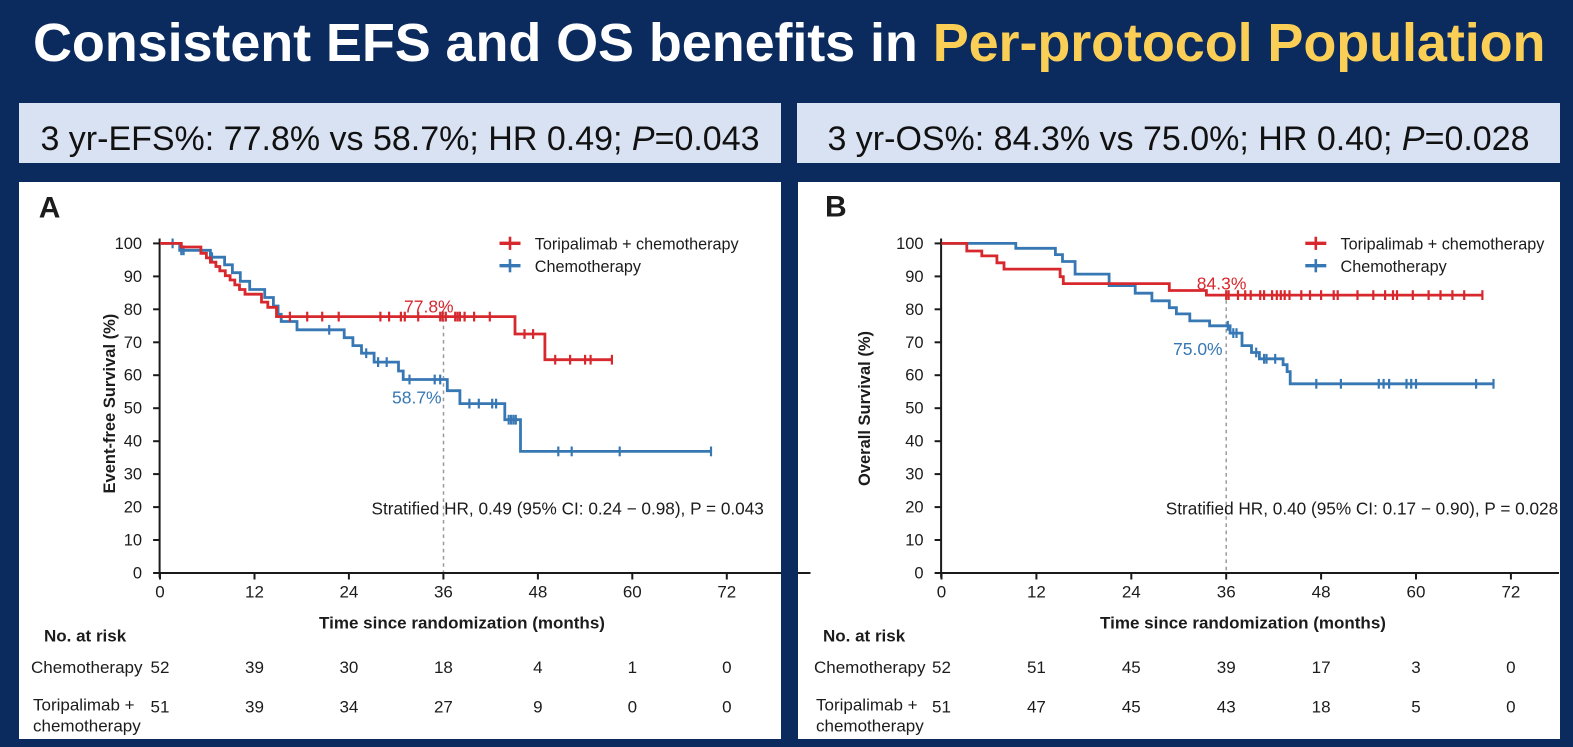 The height and width of the screenshot is (747, 1573). Describe the element at coordinates (110, 404) in the screenshot. I see `svg-text: Event-free Survival (%)` at that location.